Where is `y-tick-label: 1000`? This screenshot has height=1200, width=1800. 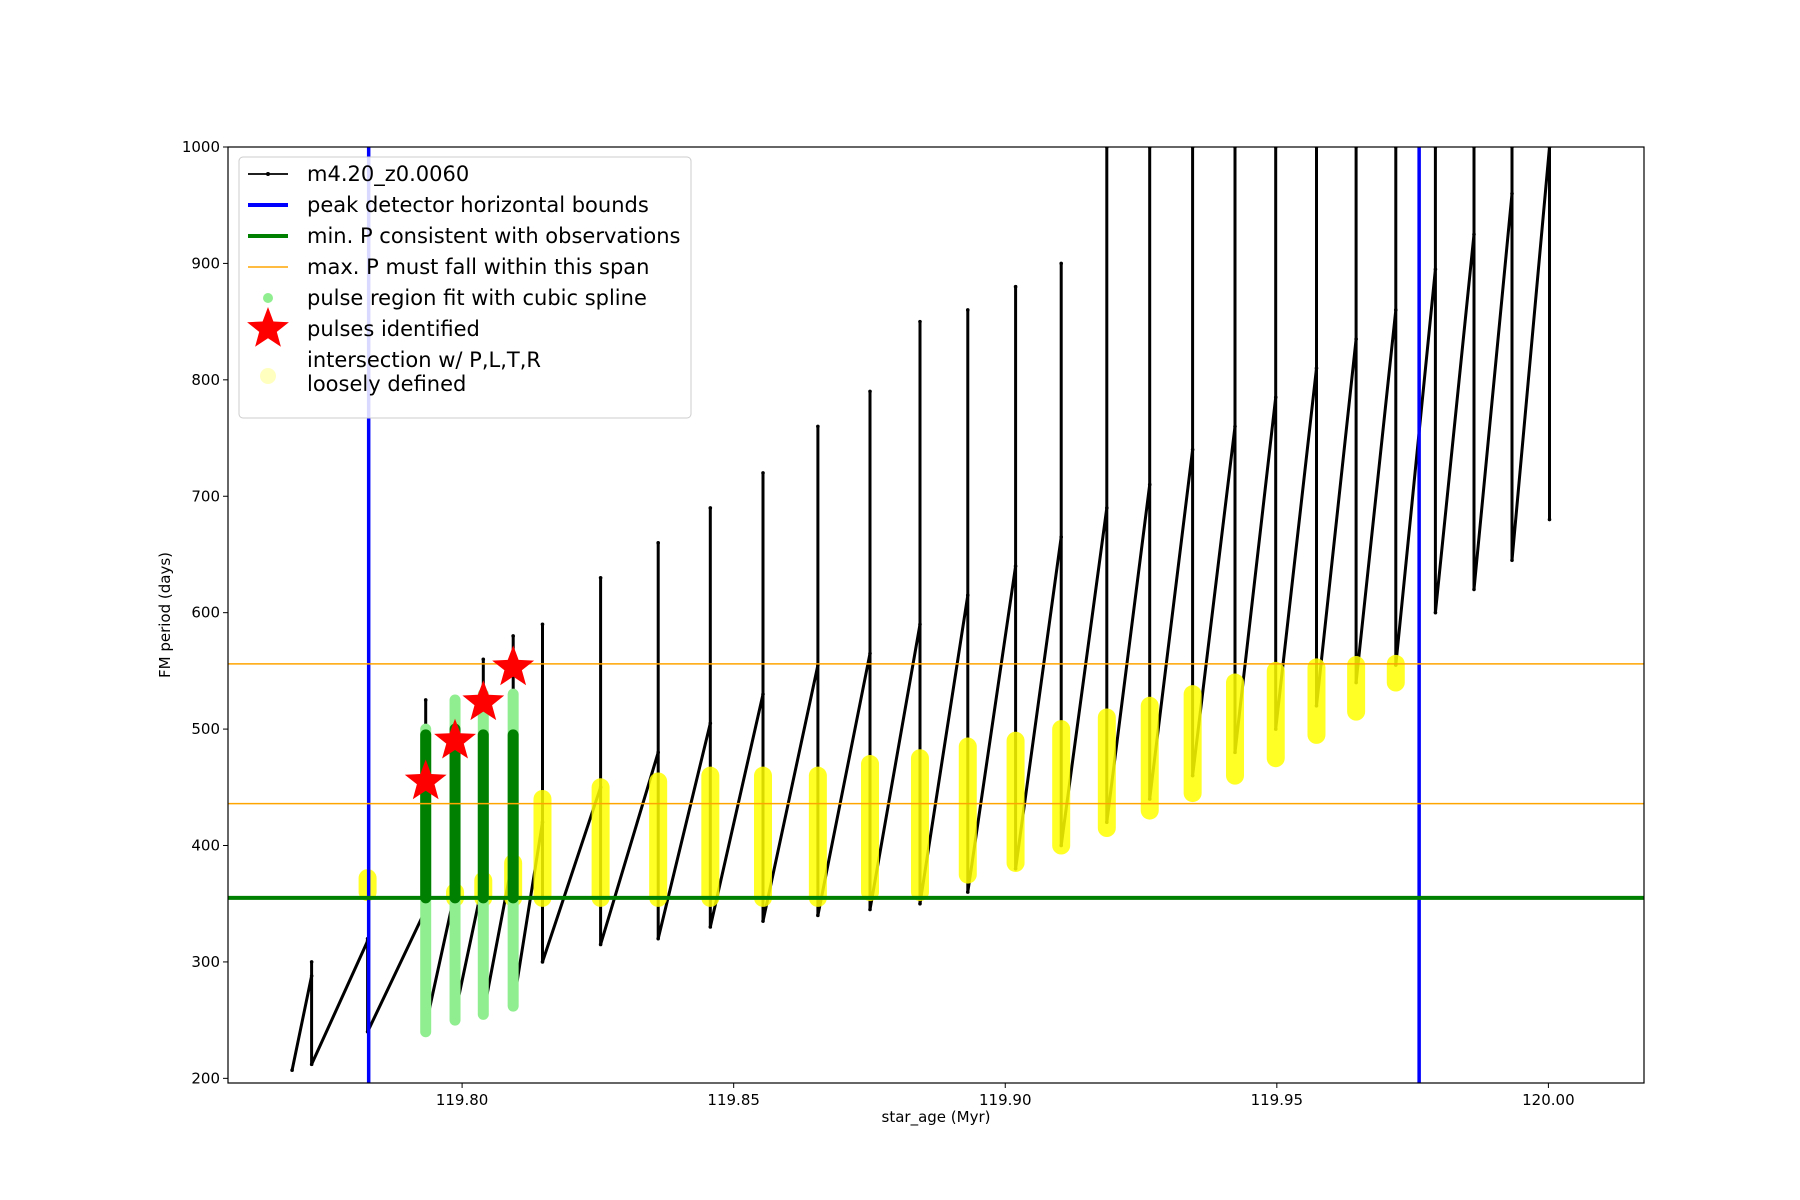
y-tick-label: 1000 is located at coordinates (201, 147).